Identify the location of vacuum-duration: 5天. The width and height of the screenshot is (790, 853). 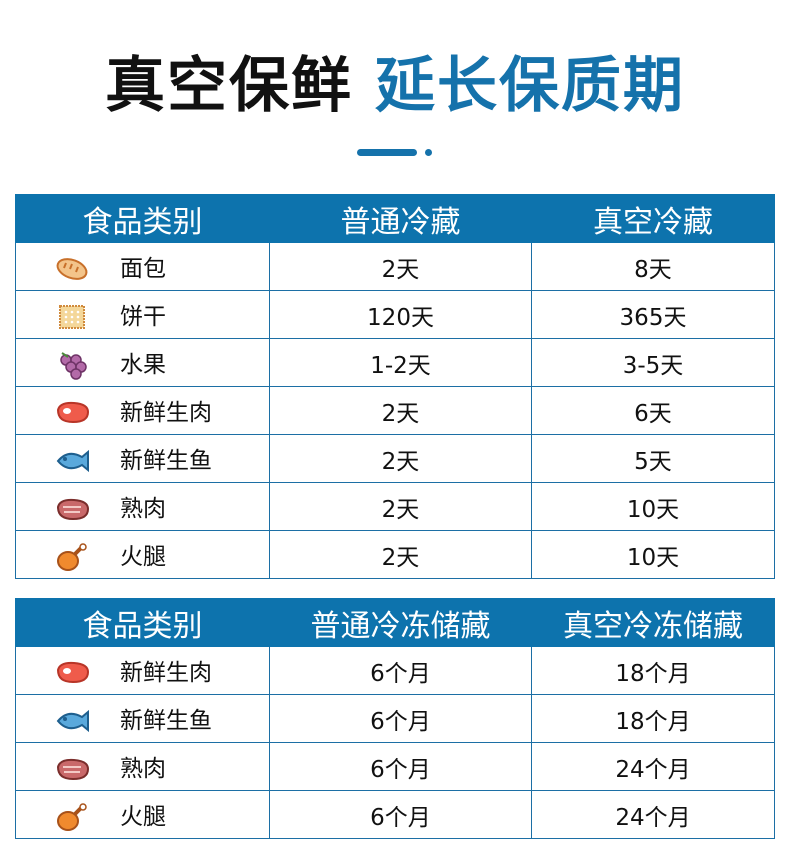
(653, 458).